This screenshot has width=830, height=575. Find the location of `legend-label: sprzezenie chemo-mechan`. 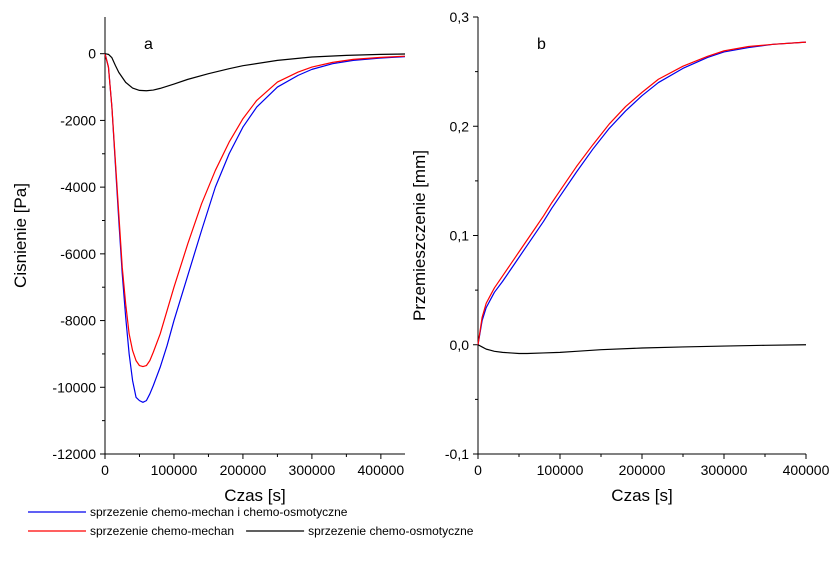

legend-label: sprzezenie chemo-mechan is located at coordinates (162, 531).